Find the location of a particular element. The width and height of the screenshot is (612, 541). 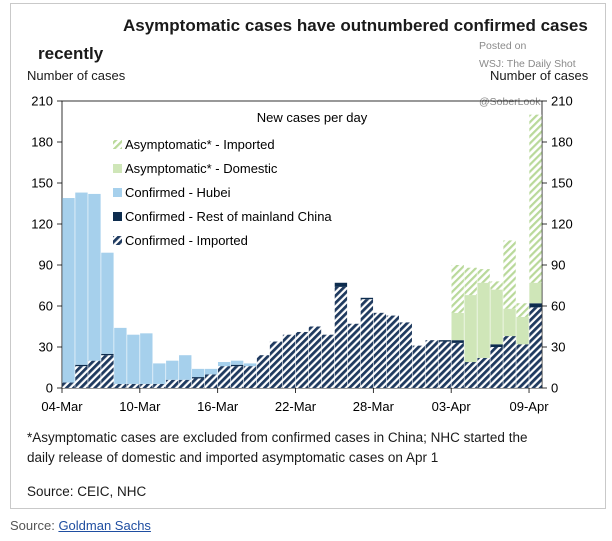

outer-source-label: Source: is located at coordinates (32, 525).